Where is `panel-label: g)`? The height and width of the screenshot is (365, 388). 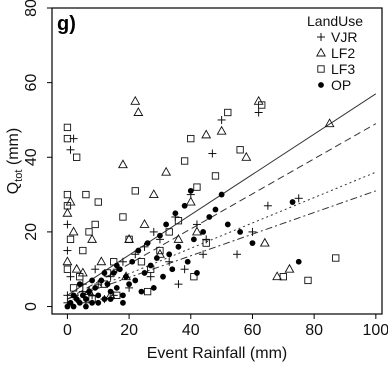 panel-label: g) is located at coordinates (66, 24).